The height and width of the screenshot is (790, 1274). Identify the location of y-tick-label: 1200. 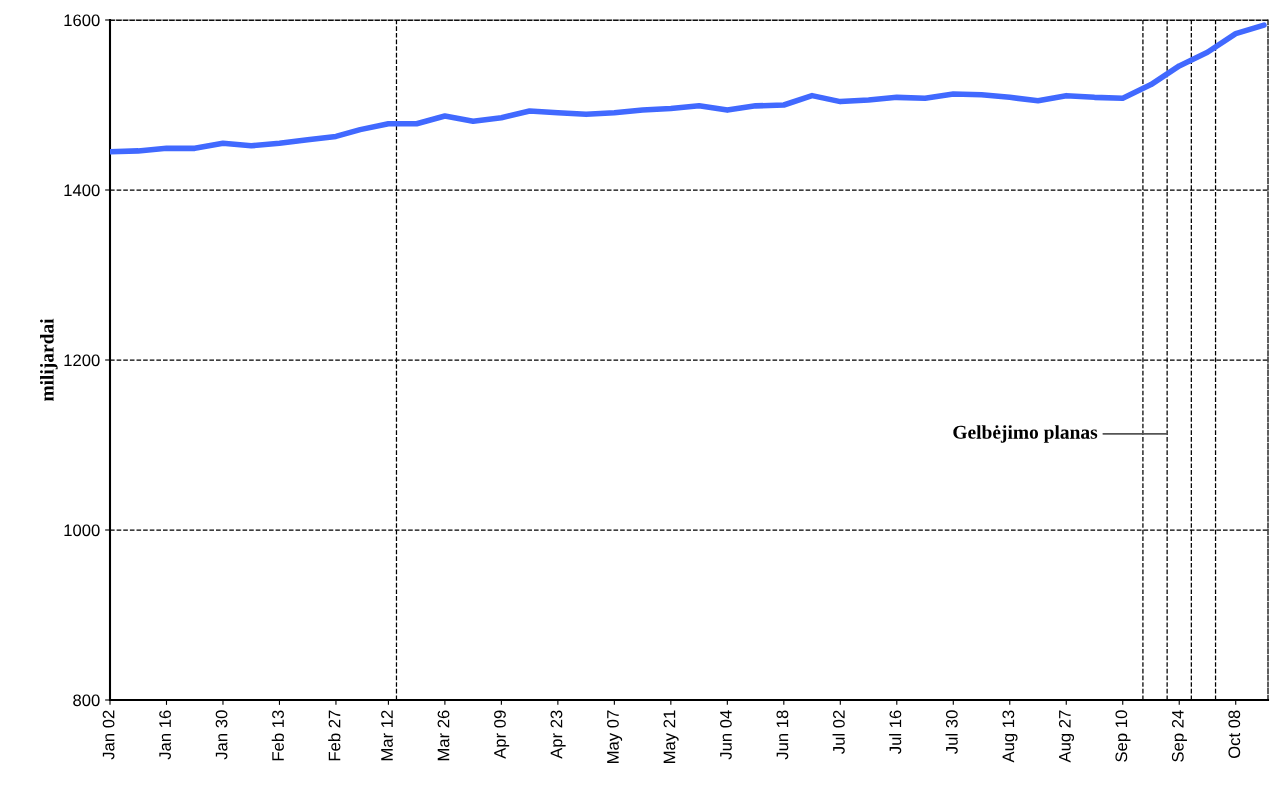
(82, 360).